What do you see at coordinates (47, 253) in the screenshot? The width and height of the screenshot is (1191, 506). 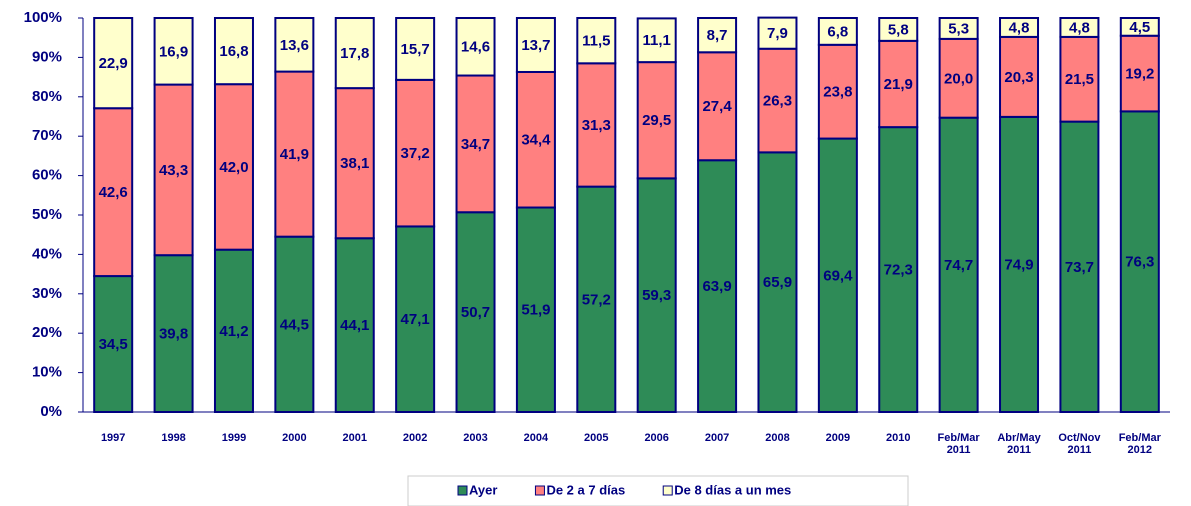 I see `y-tick-label: 40%` at bounding box center [47, 253].